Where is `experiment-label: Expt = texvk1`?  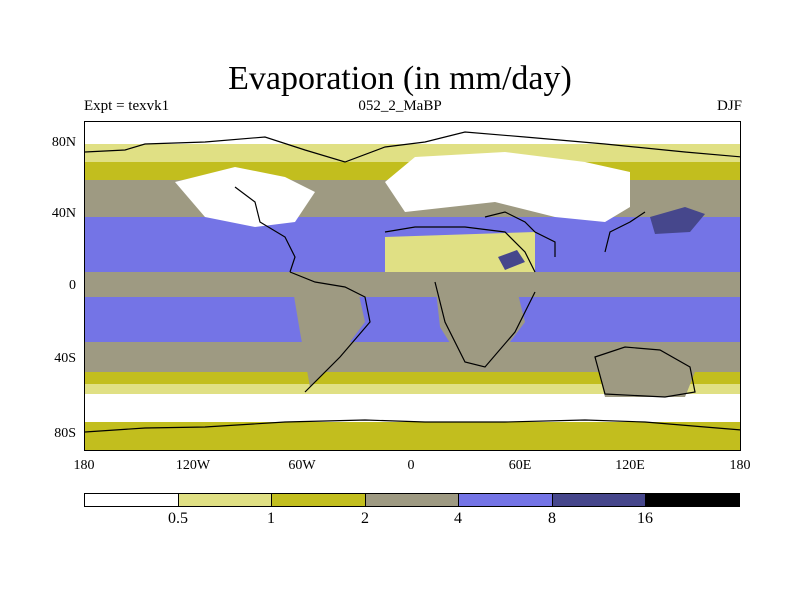
experiment-label: Expt = texvk1 is located at coordinates (127, 106).